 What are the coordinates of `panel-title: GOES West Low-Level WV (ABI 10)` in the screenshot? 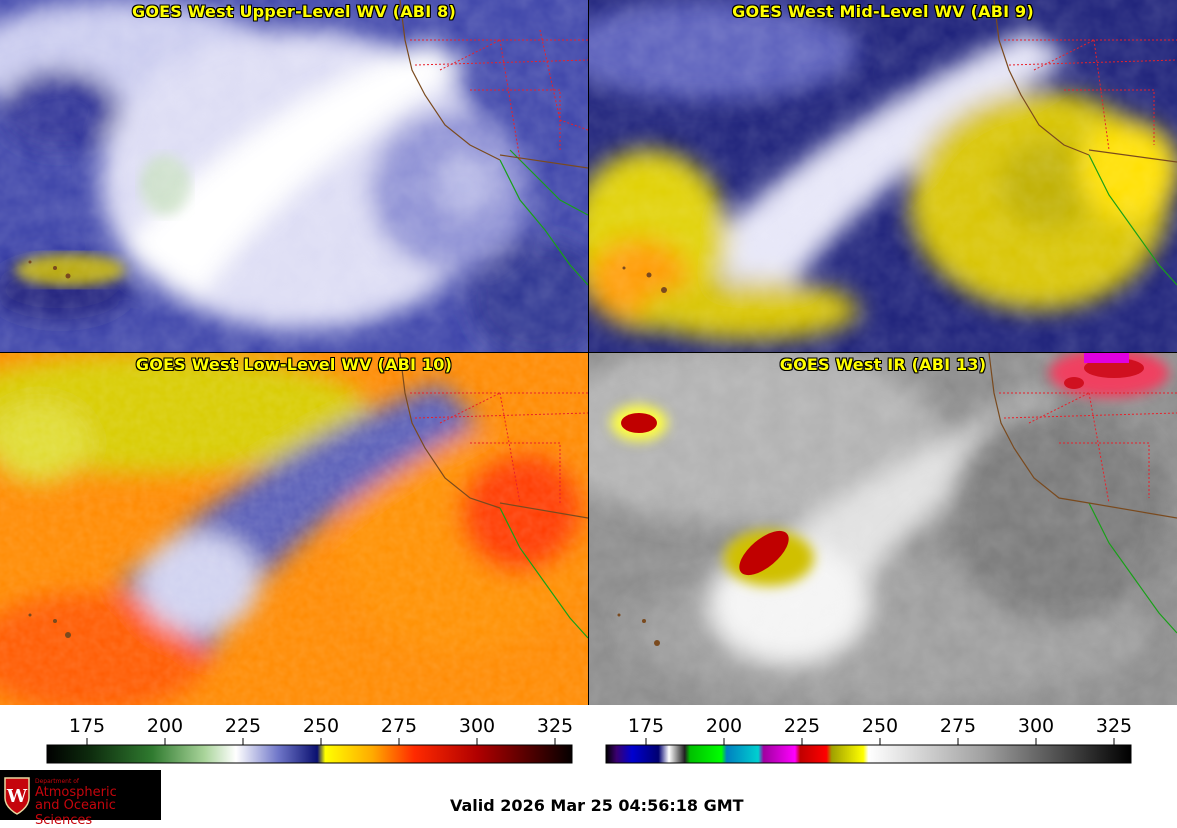 It's located at (294, 364).